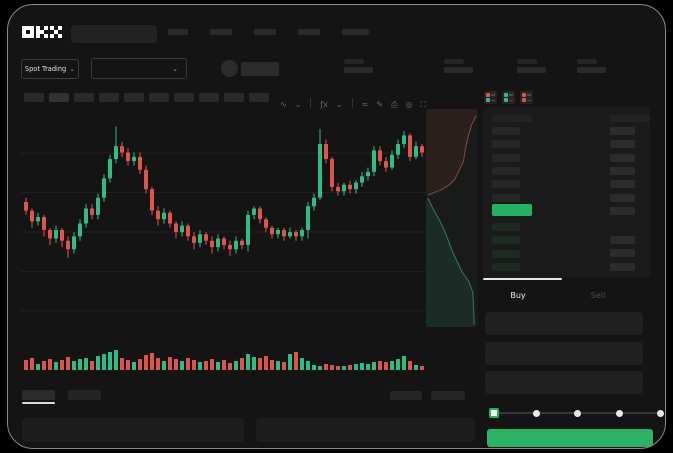 Image resolution: width=673 pixels, height=453 pixels. What do you see at coordinates (518, 295) in the screenshot?
I see `tab-buy: Buy` at bounding box center [518, 295].